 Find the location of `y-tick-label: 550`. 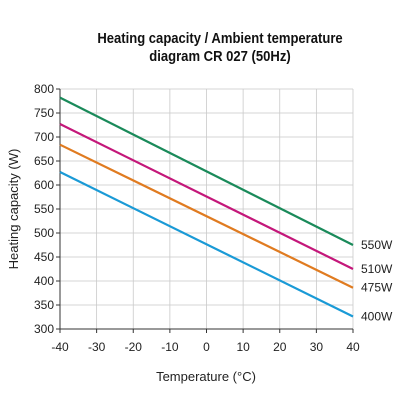

y-tick-label: 550 is located at coordinates (44, 209).